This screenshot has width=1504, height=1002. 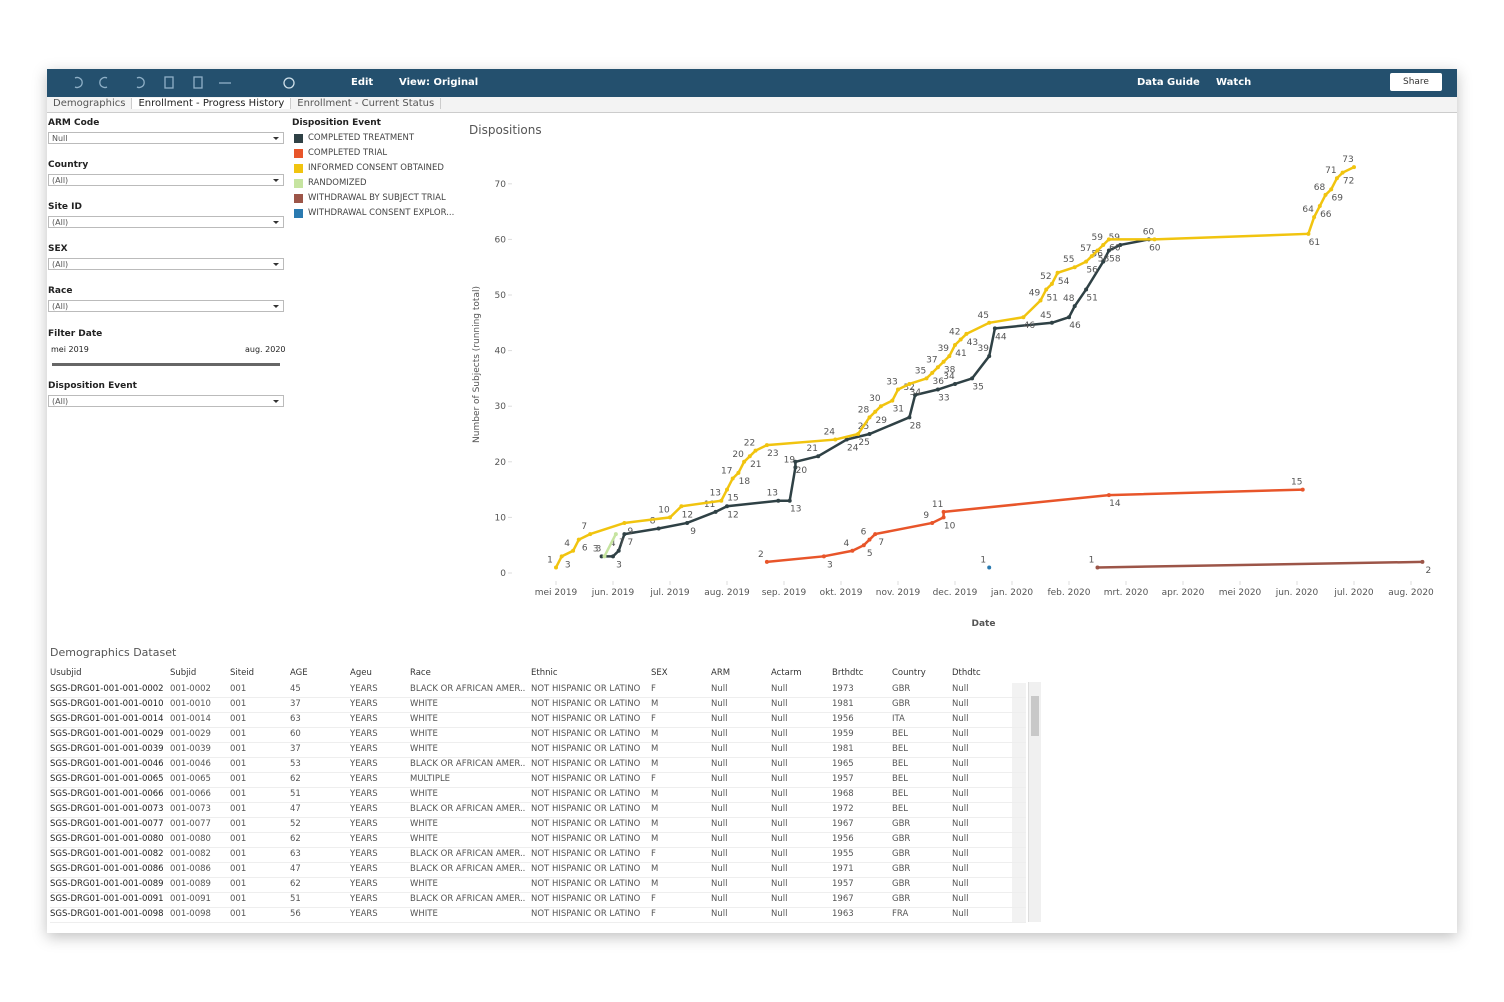 I want to click on cell: 1965, so click(x=843, y=764).